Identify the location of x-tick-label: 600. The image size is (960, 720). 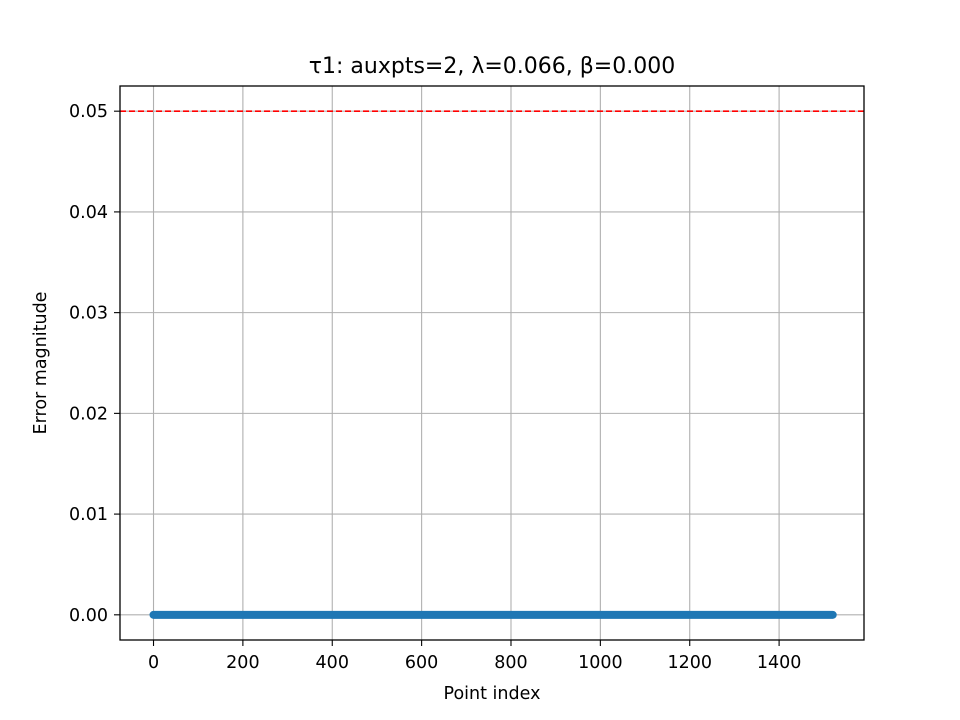
(421, 663).